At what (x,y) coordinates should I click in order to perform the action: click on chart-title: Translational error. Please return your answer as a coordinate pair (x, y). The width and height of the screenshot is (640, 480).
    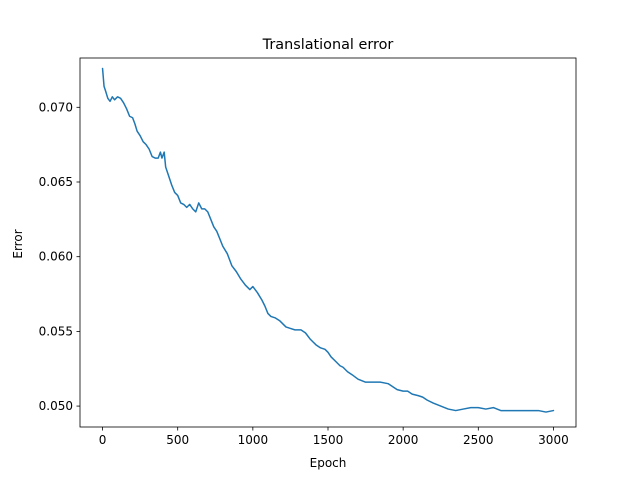
    Looking at the image, I should click on (328, 45).